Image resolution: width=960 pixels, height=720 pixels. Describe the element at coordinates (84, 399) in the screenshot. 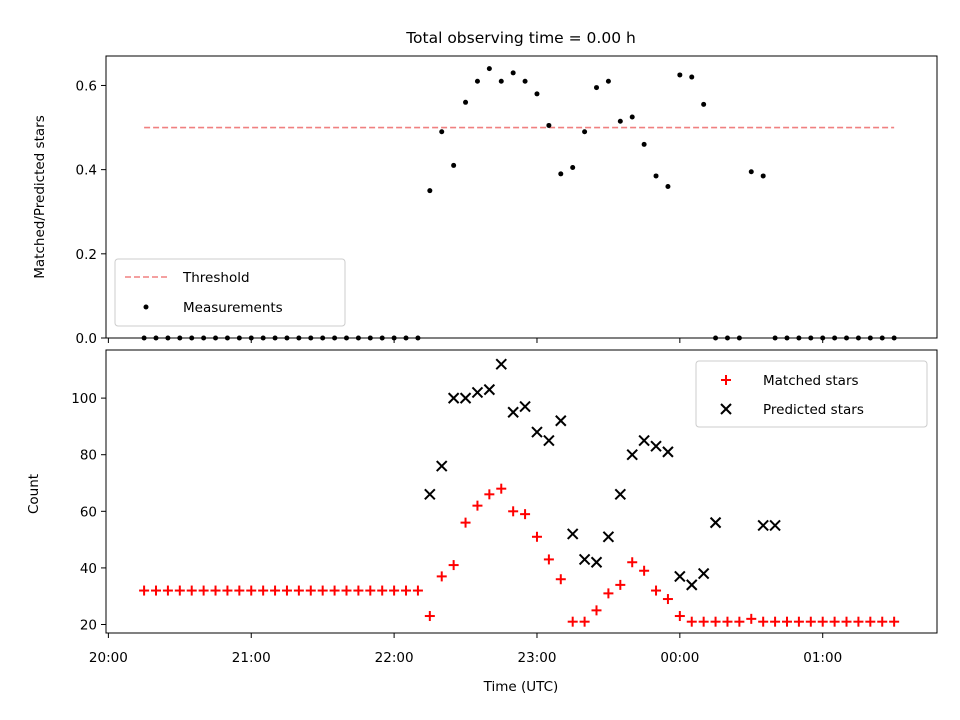

I see `bottom-y-tick-label: 100` at that location.